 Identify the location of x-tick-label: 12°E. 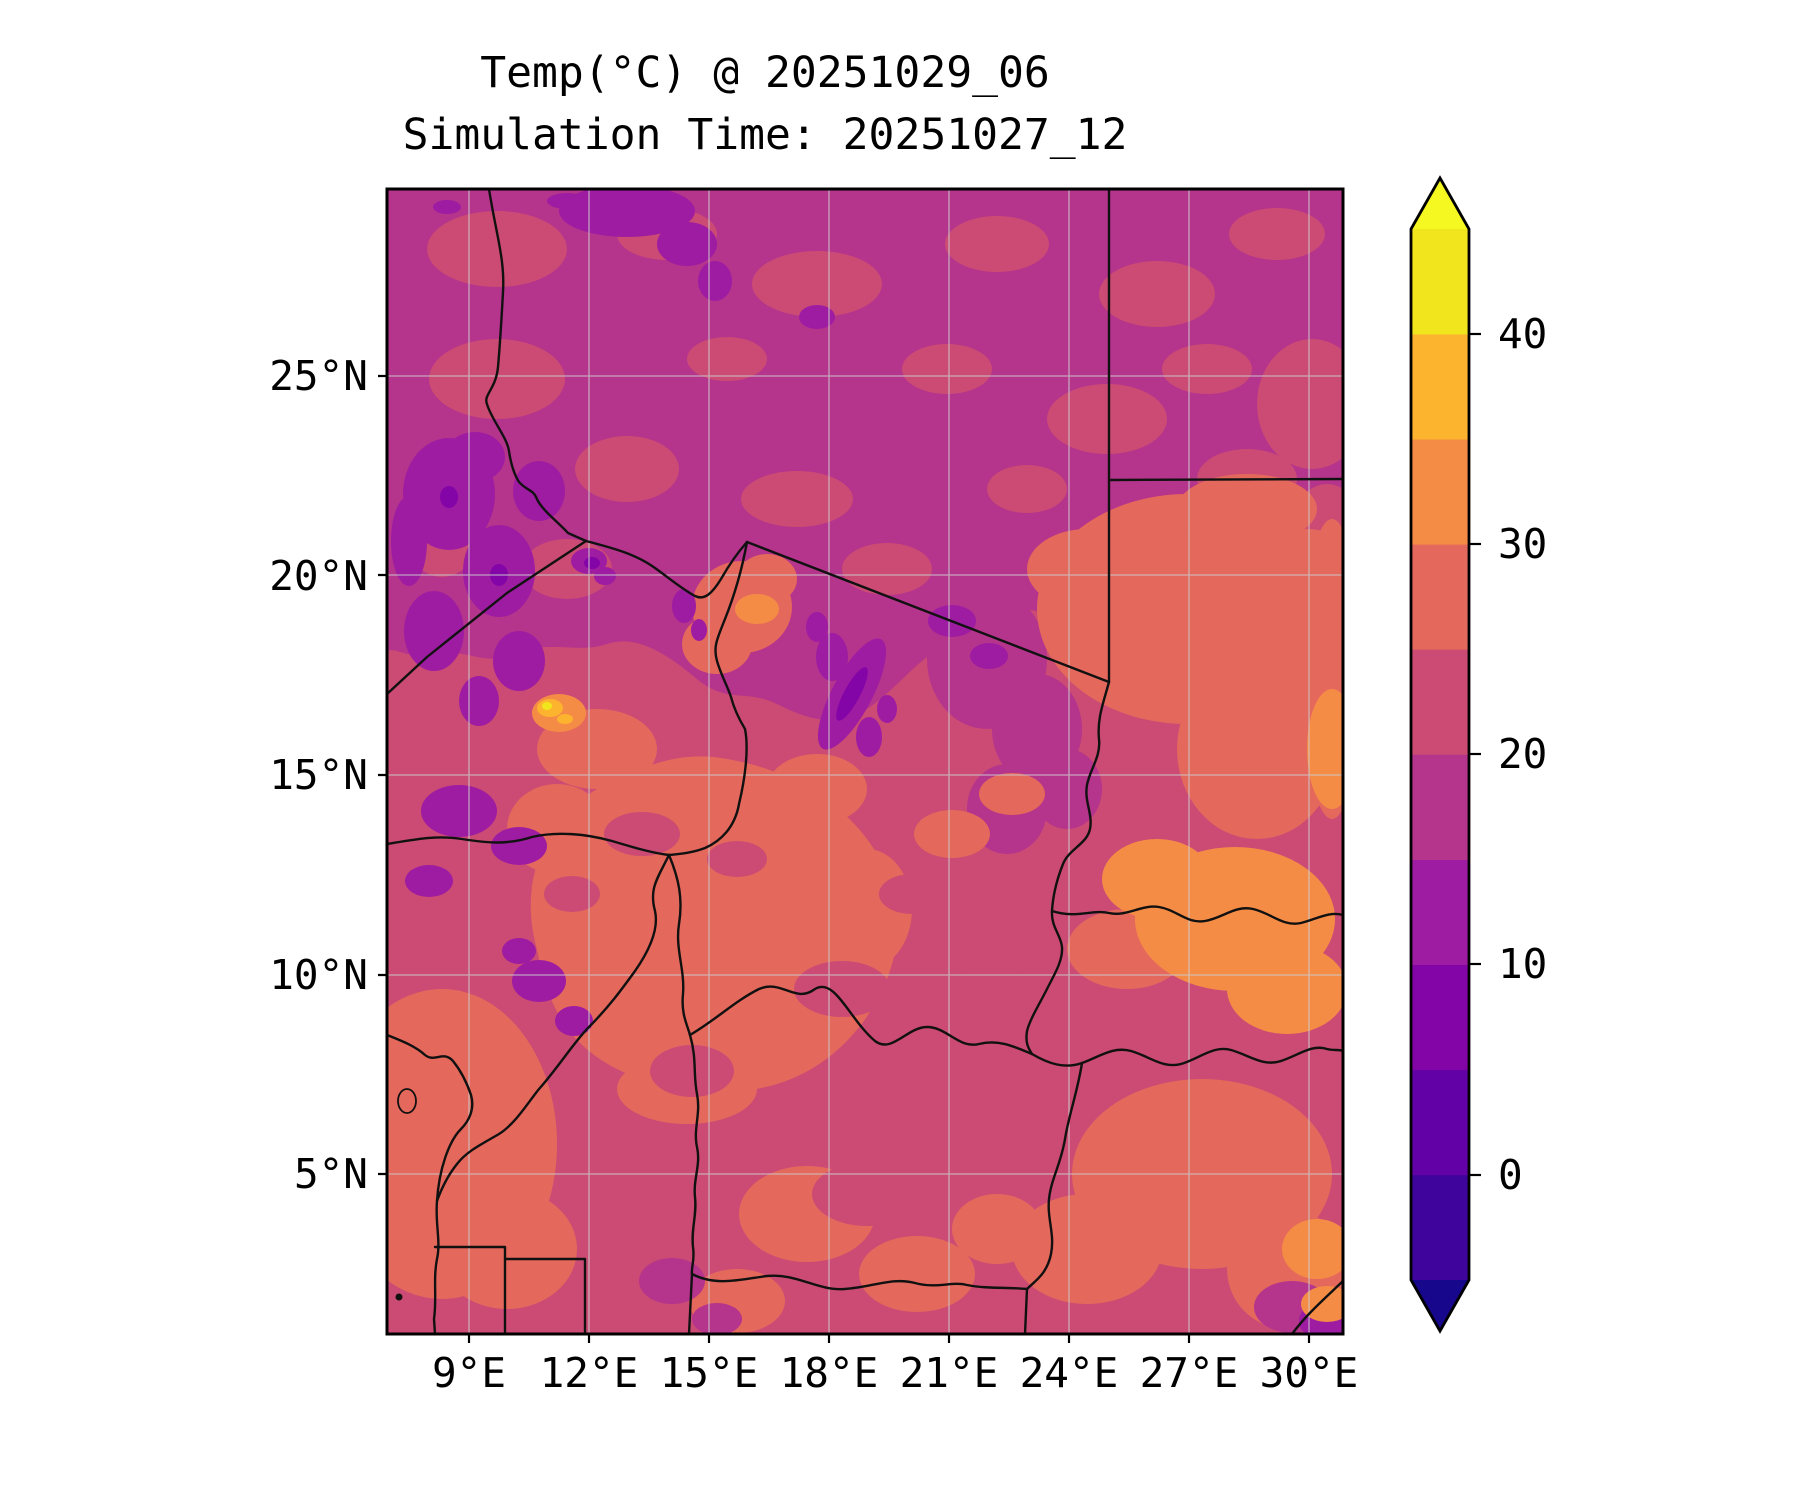
(589, 1373).